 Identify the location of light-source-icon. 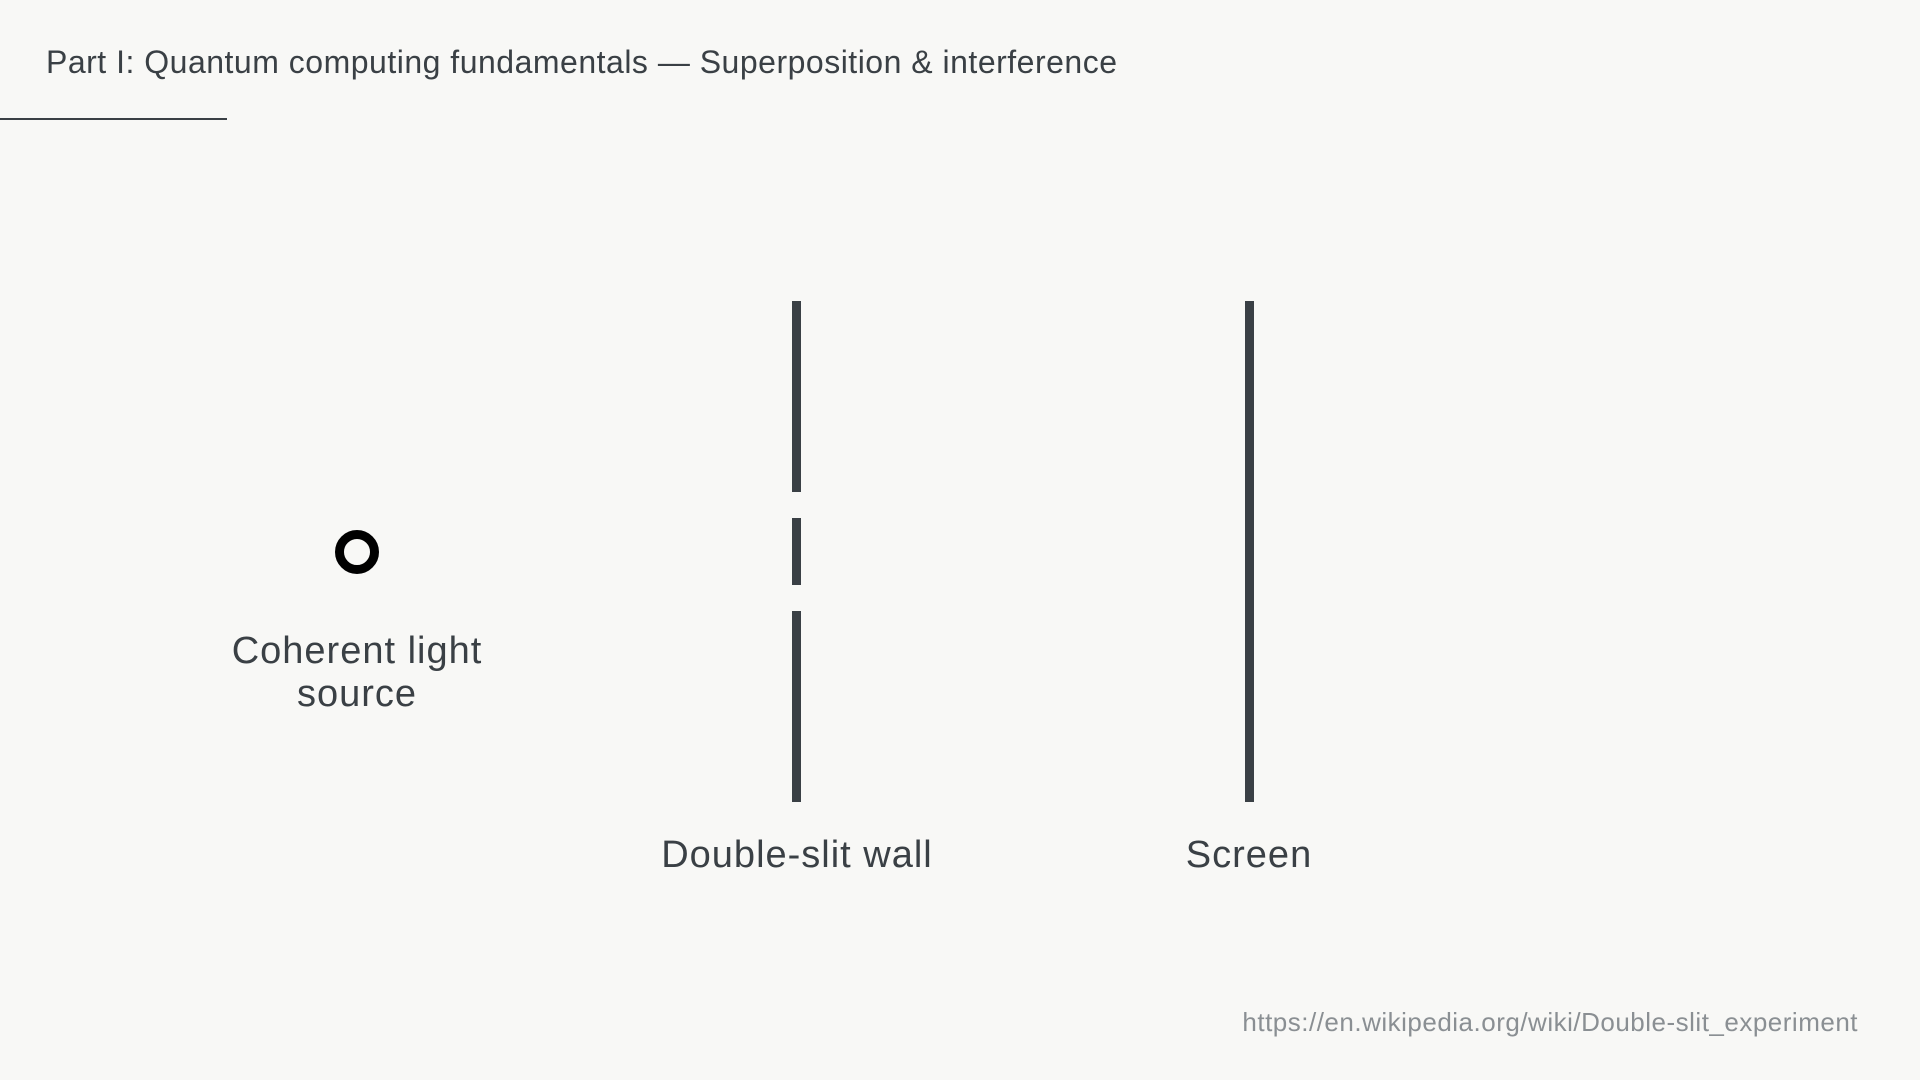
(357, 552).